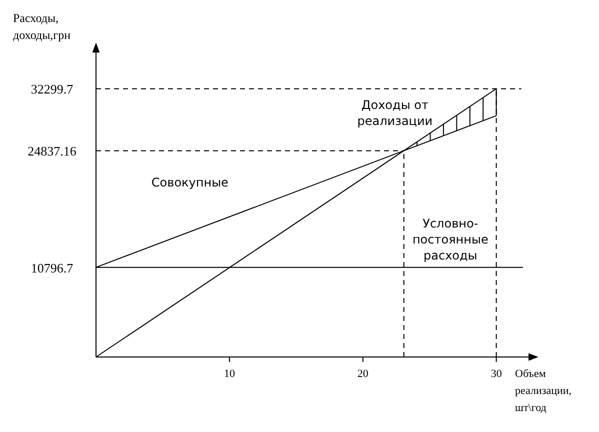 The image size is (599, 432). I want to click on y-tick-label: 32299.7, so click(52, 89).